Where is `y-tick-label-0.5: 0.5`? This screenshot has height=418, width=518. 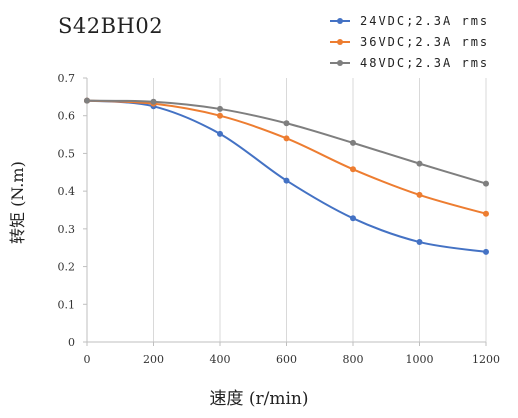 y-tick-label-0.5: 0.5 is located at coordinates (67, 153).